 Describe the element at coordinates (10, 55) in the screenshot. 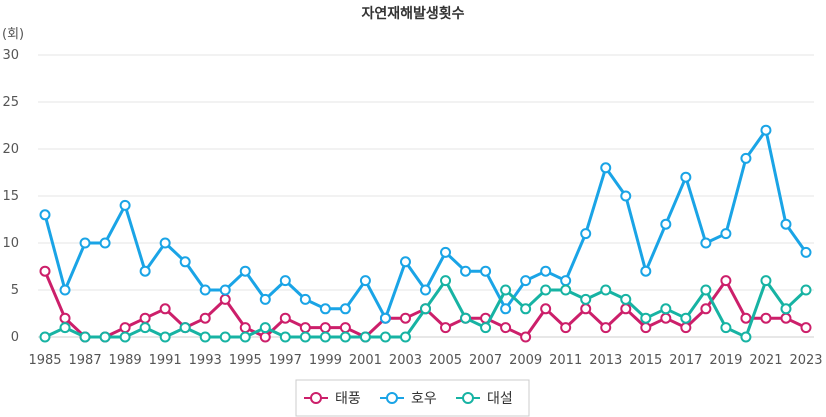

I see `y-tick-label: 30` at that location.